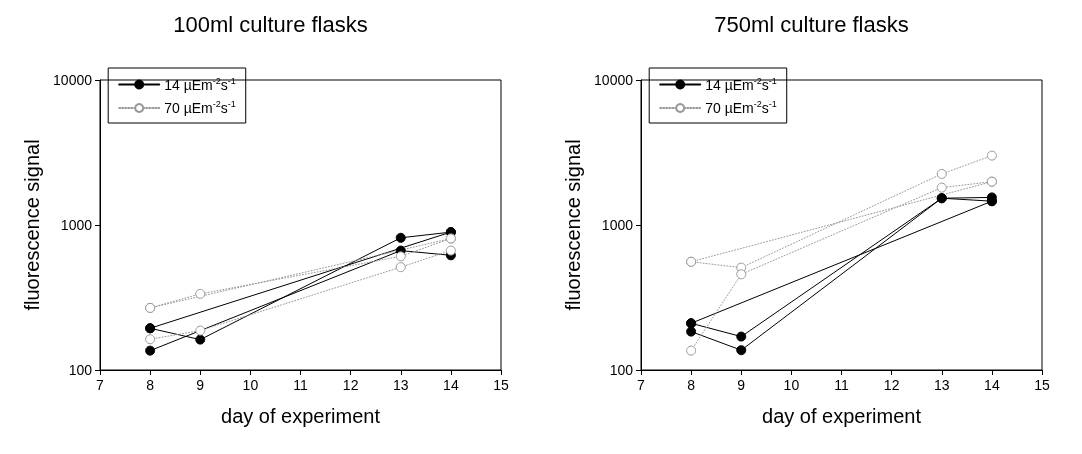  I want to click on chart-title: 750ml culture flasks, so click(811, 24).